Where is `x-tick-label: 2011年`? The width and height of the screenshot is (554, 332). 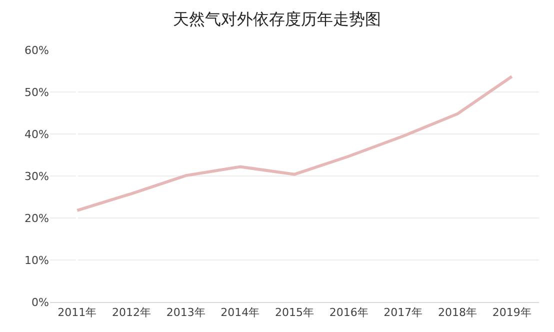
x-tick-label: 2011年 is located at coordinates (77, 313).